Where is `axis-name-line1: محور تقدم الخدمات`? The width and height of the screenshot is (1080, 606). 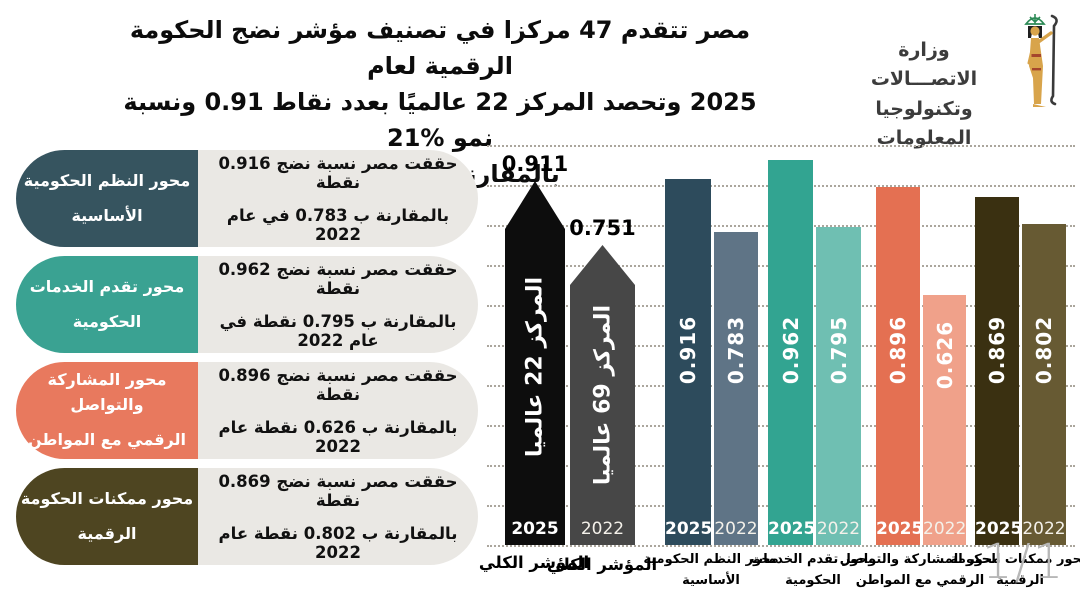 axis-name-line1: محور تقدم الخدمات is located at coordinates (107, 286).